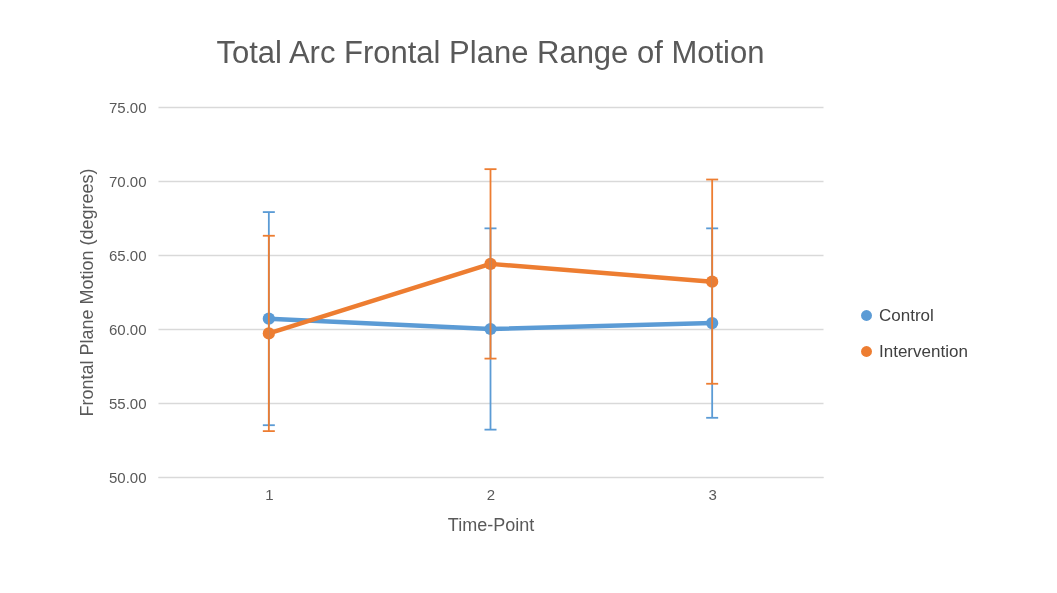 Image resolution: width=1057 pixels, height=593 pixels. What do you see at coordinates (127, 329) in the screenshot?
I see `y-tick-label: 60.00` at bounding box center [127, 329].